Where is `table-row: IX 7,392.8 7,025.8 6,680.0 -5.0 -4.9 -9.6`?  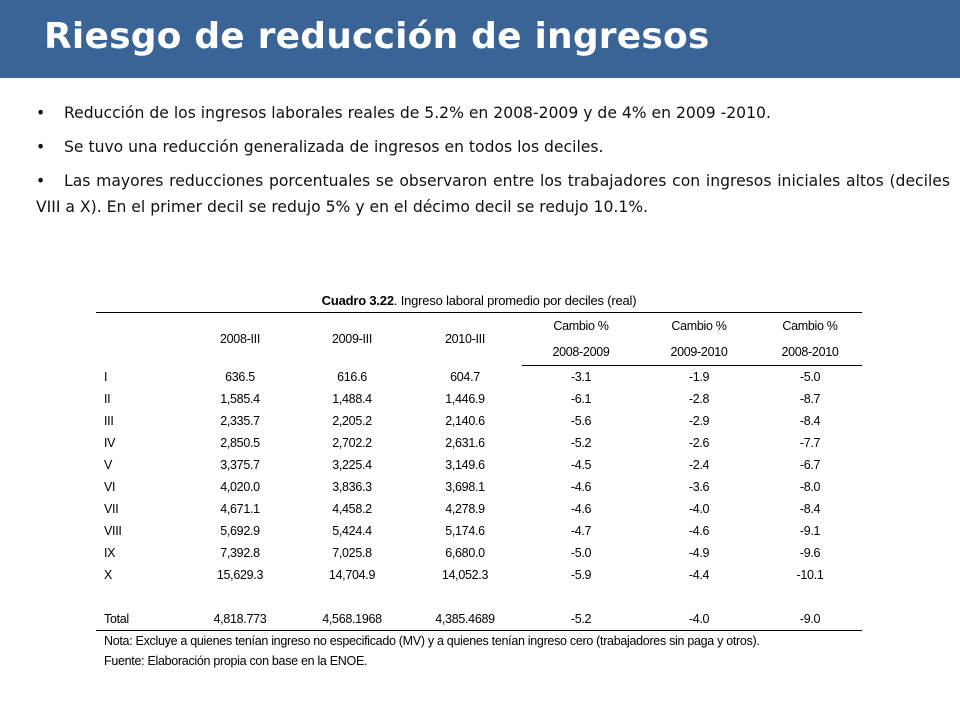
table-row: IX 7,392.8 7,025.8 6,680.0 -5.0 -4.9 -9.6 is located at coordinates (479, 553).